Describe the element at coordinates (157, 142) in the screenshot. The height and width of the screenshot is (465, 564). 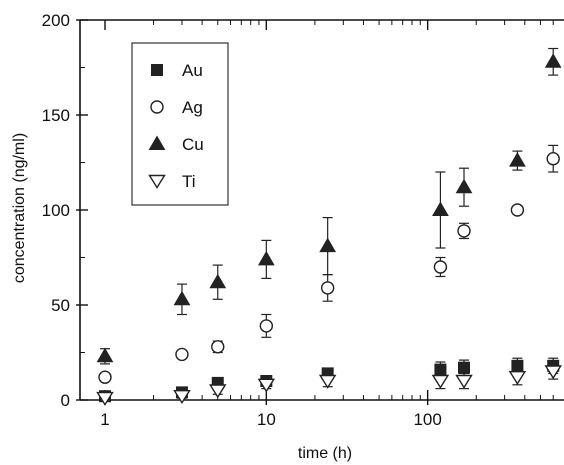
I see `legend-marker-cu` at that location.